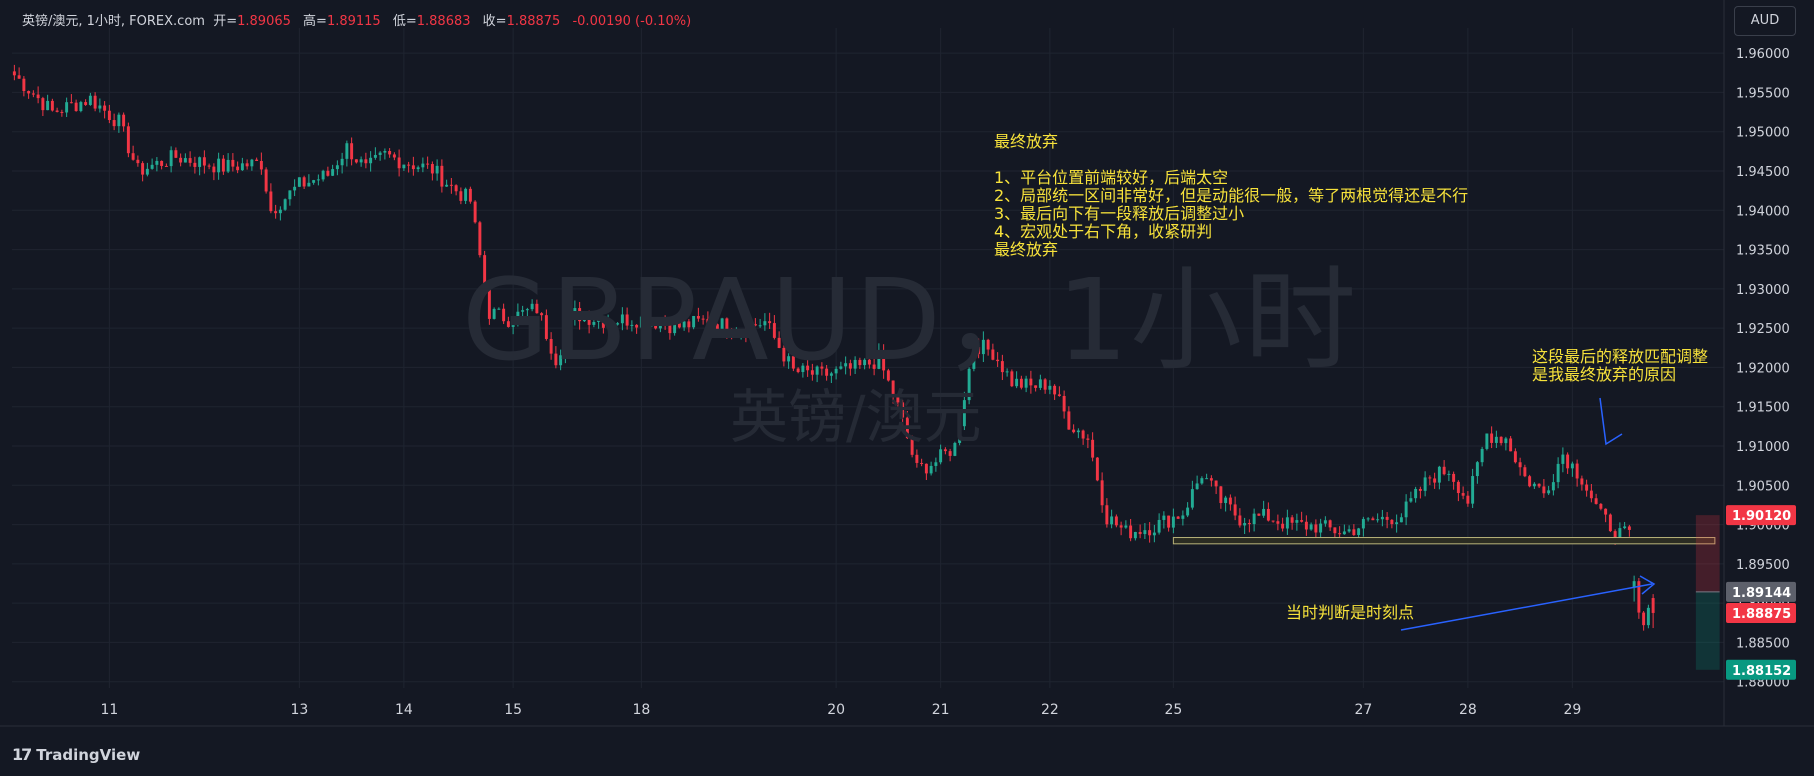  Describe the element at coordinates (1763, 54) in the screenshot. I see `y-tick-label: 1.96000` at that location.